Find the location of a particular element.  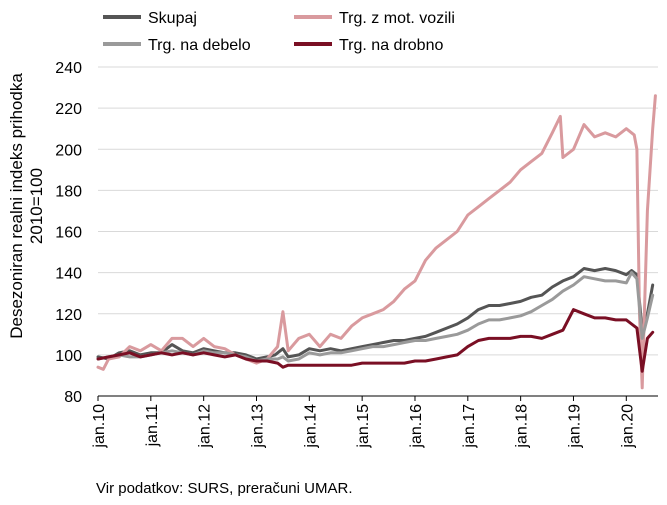

y-tick-label: 160 is located at coordinates (68, 233).